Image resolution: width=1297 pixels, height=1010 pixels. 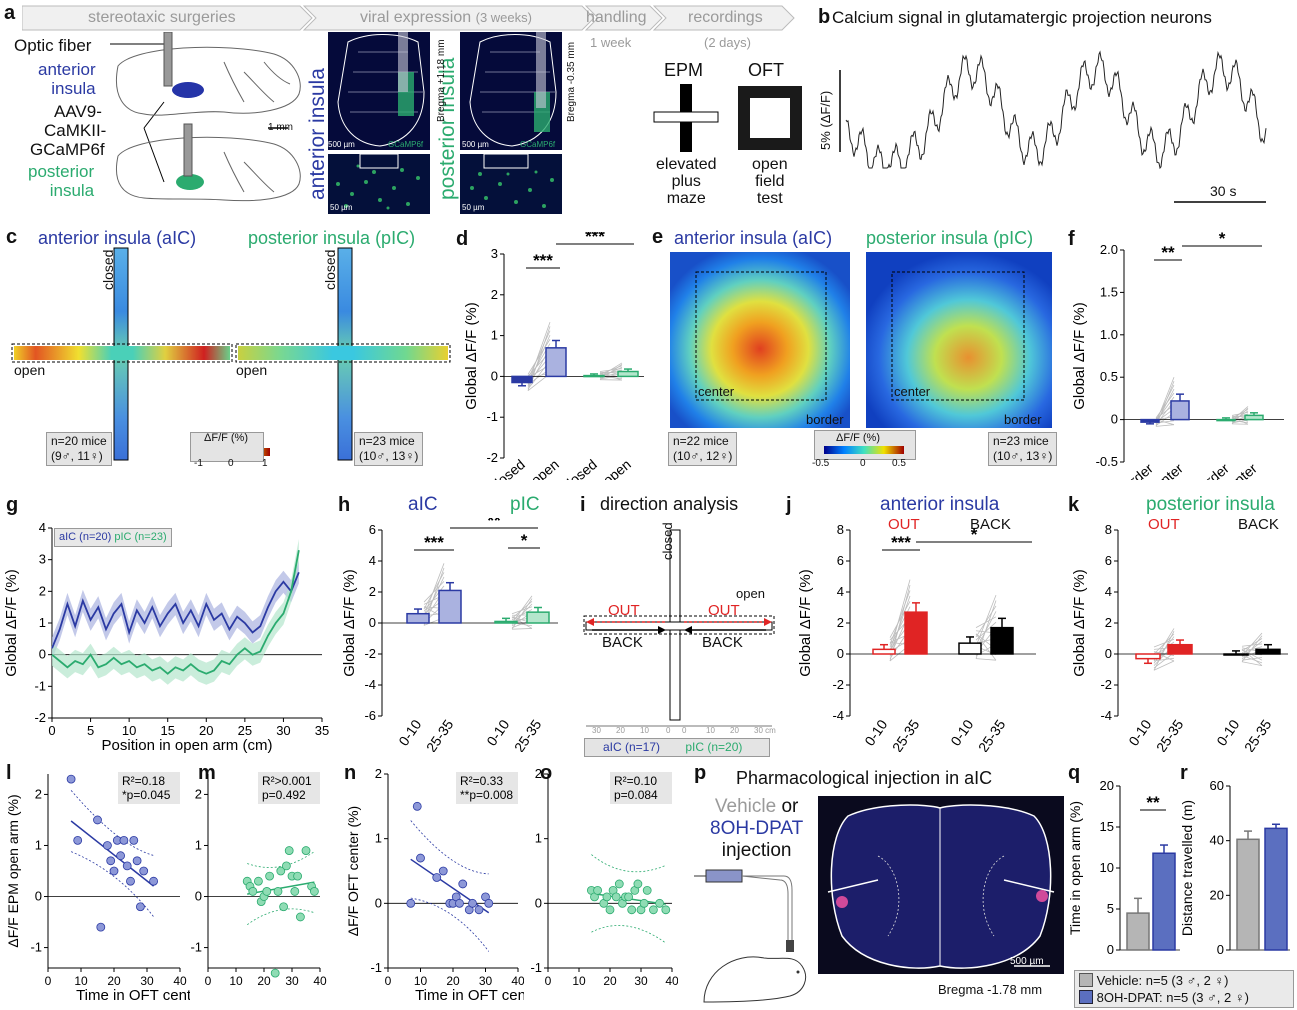 I want to click on injection-histology, so click(x=941, y=885).